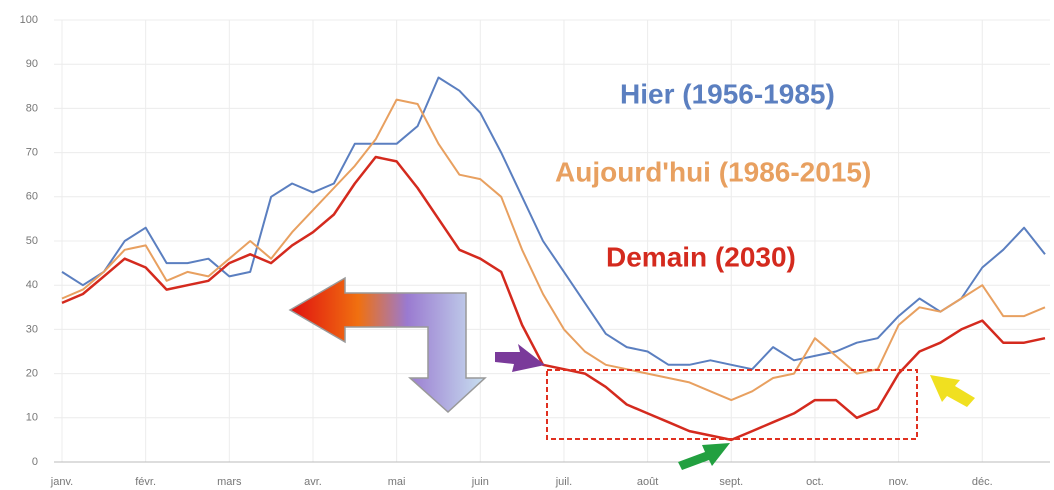 The height and width of the screenshot is (490, 1054). I want to click on yellow-arrow, so click(952, 391).